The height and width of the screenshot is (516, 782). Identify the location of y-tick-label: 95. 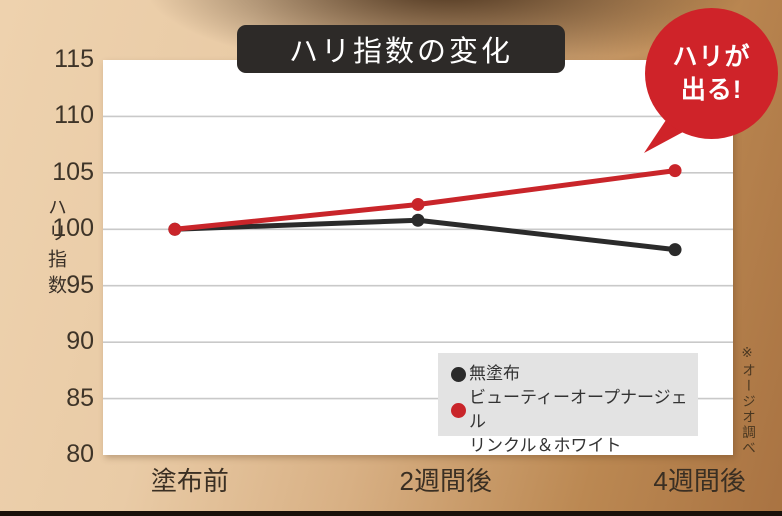
(80, 284).